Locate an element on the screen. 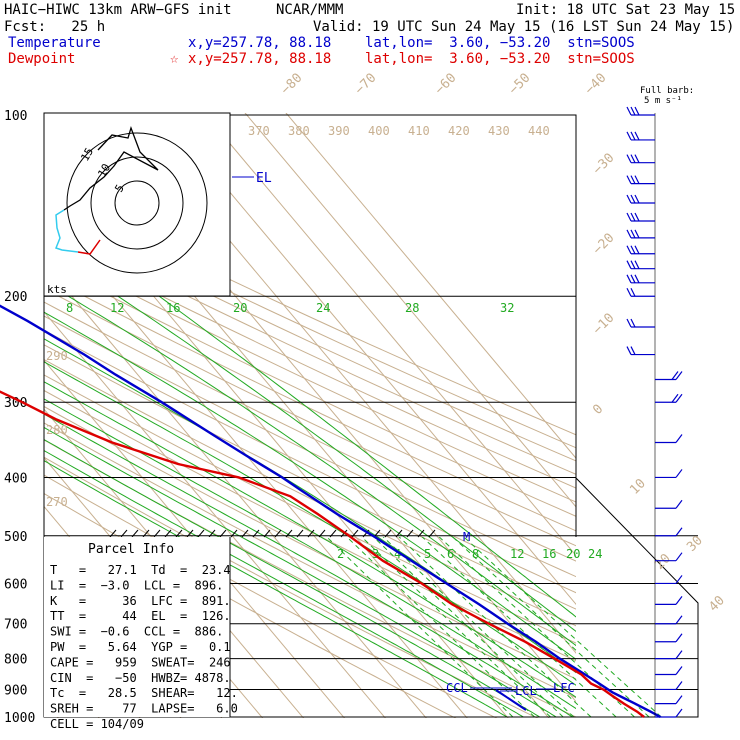  parcel-info-row: T = 27.1 Td = 23.4 is located at coordinates (140, 570).